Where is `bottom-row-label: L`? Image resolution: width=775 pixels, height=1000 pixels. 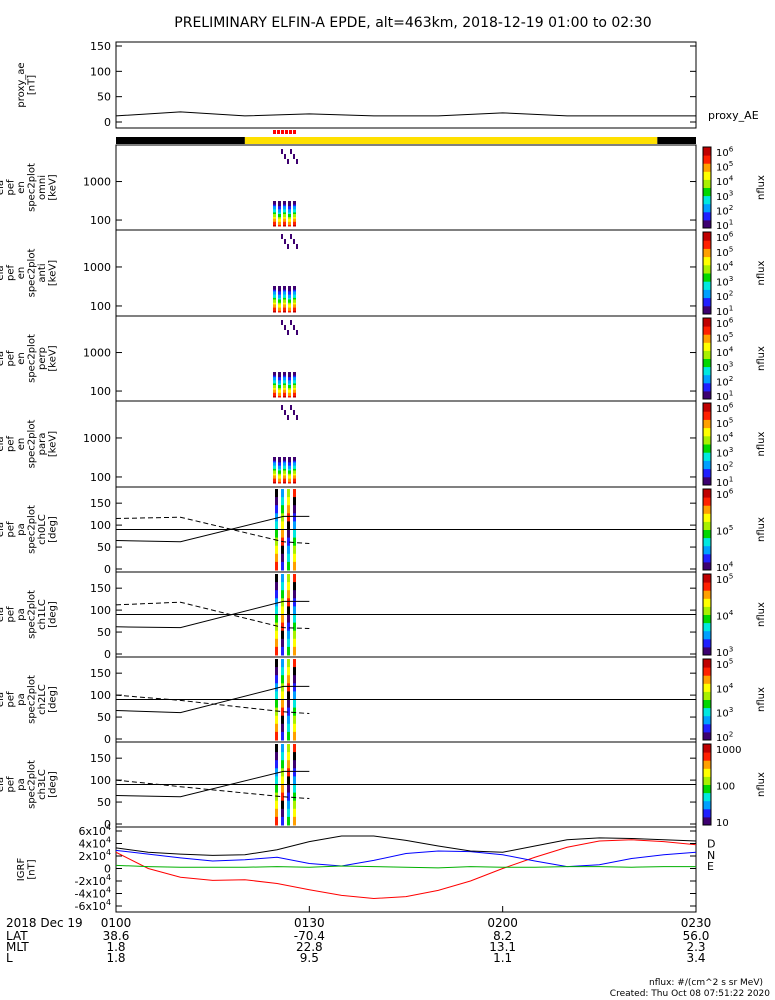
bottom-row-label: L is located at coordinates (9, 958).